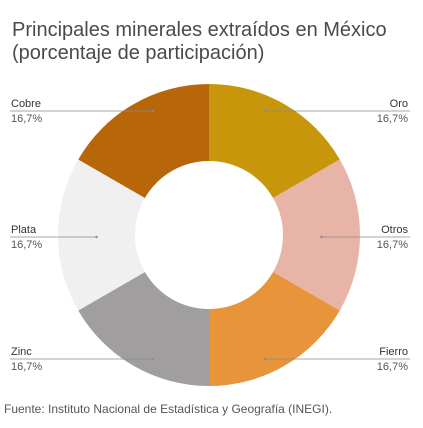 This screenshot has width=423, height=428. Describe the element at coordinates (399, 104) in the screenshot. I see `slice-label-oro: Oro` at that location.